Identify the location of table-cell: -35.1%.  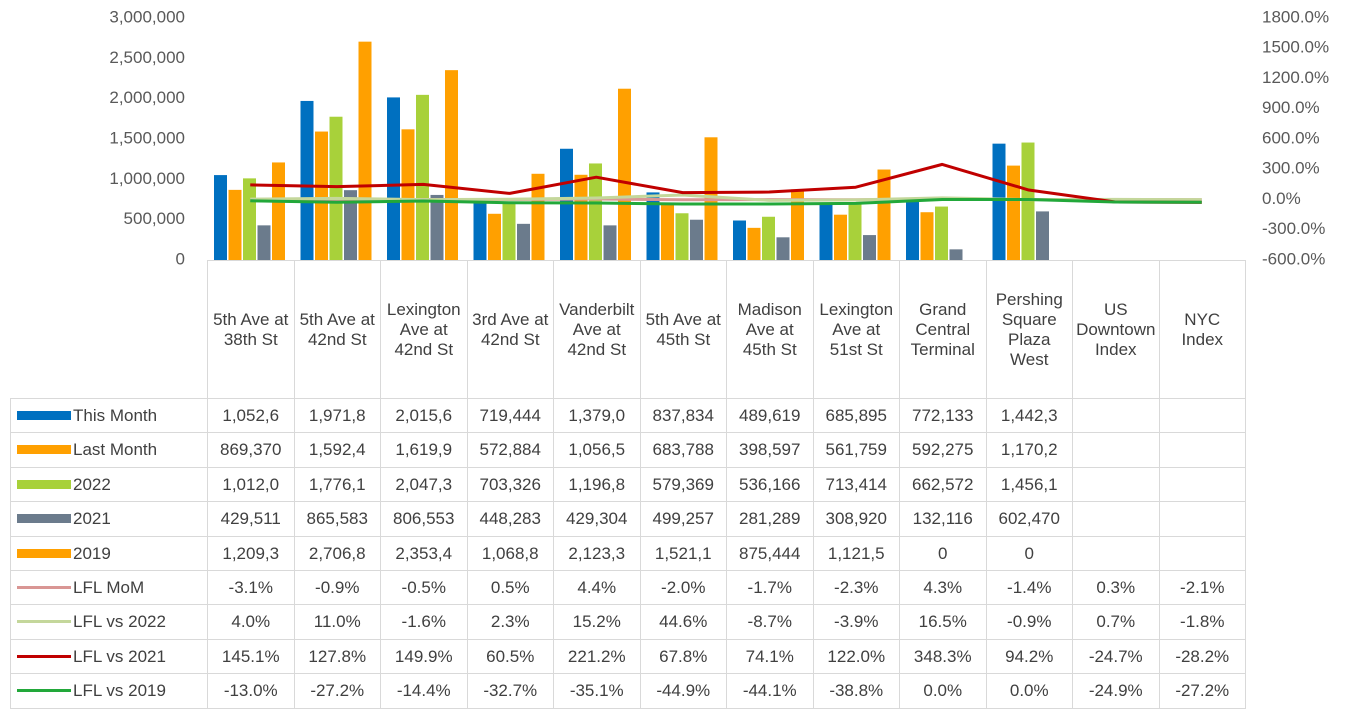
(597, 691).